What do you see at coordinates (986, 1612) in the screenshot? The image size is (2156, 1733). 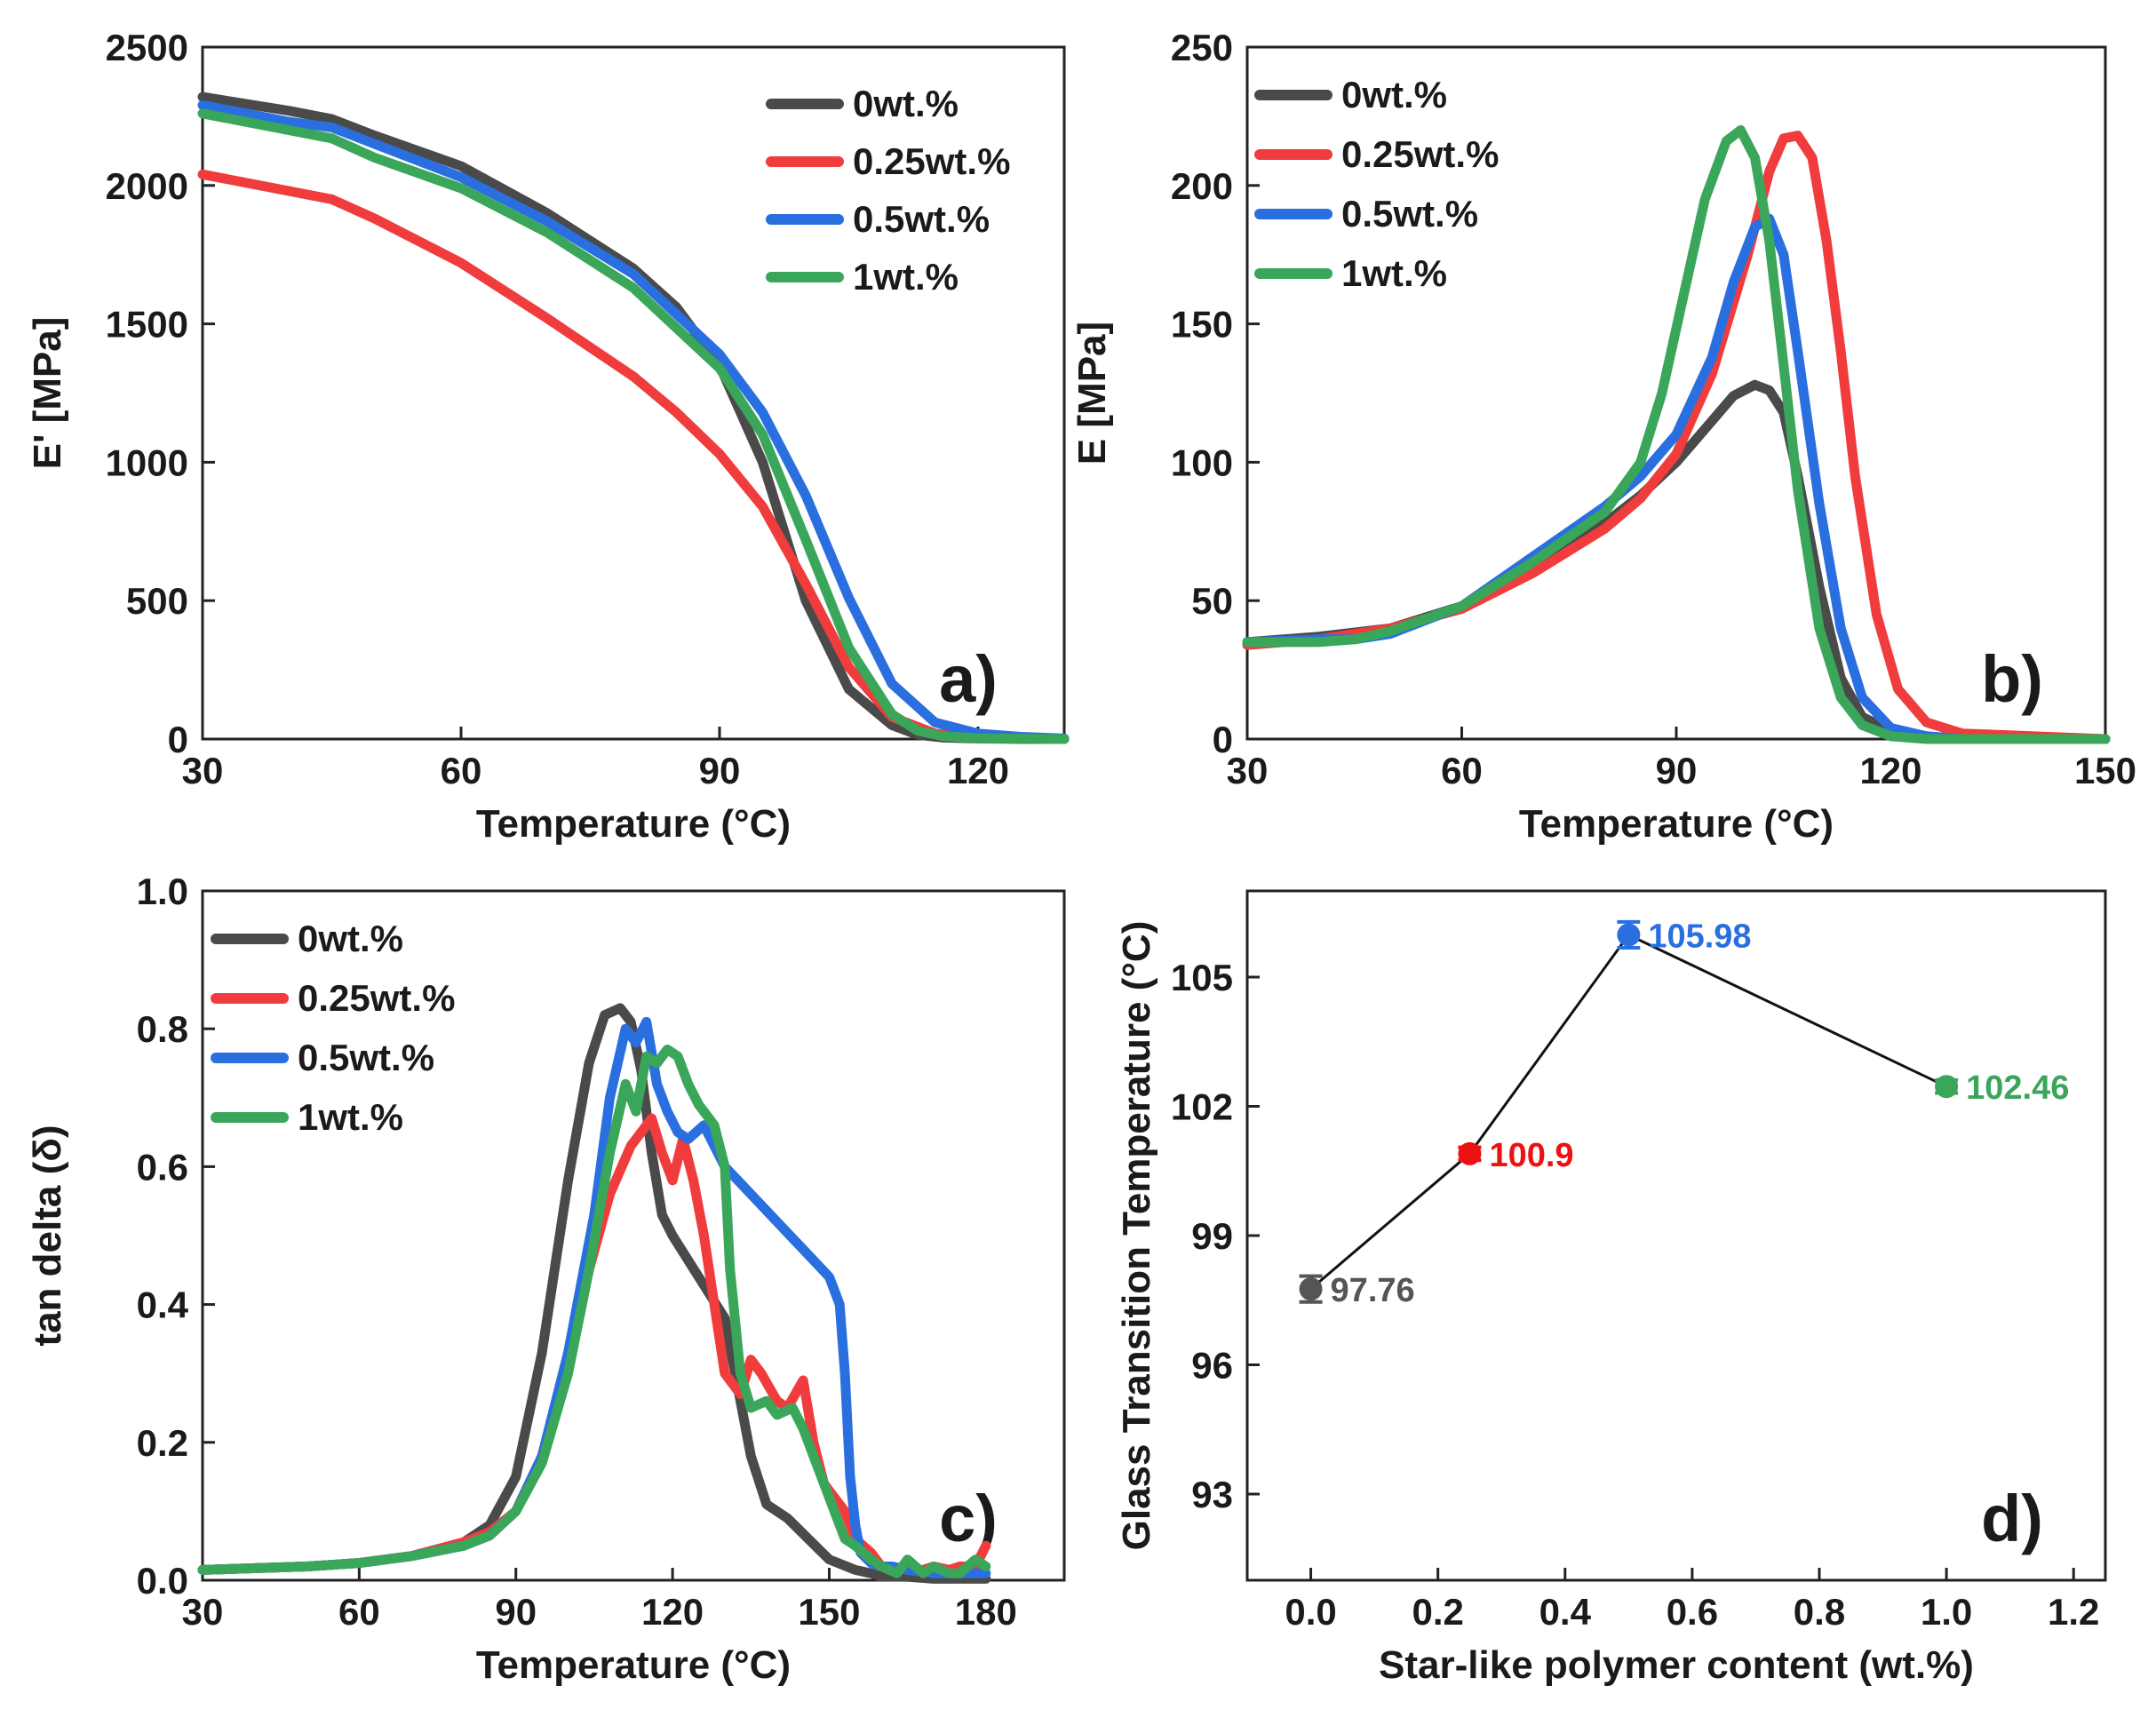 I see `x-tick-label: 180` at bounding box center [986, 1612].